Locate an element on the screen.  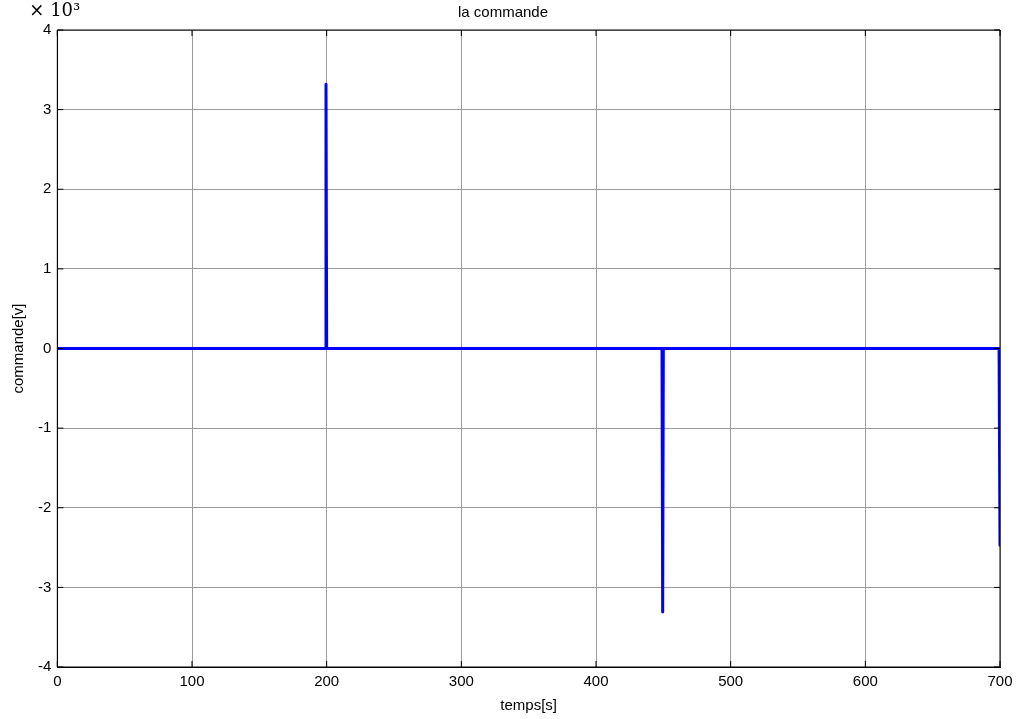
y-tick-label: 1 is located at coordinates (47, 268).